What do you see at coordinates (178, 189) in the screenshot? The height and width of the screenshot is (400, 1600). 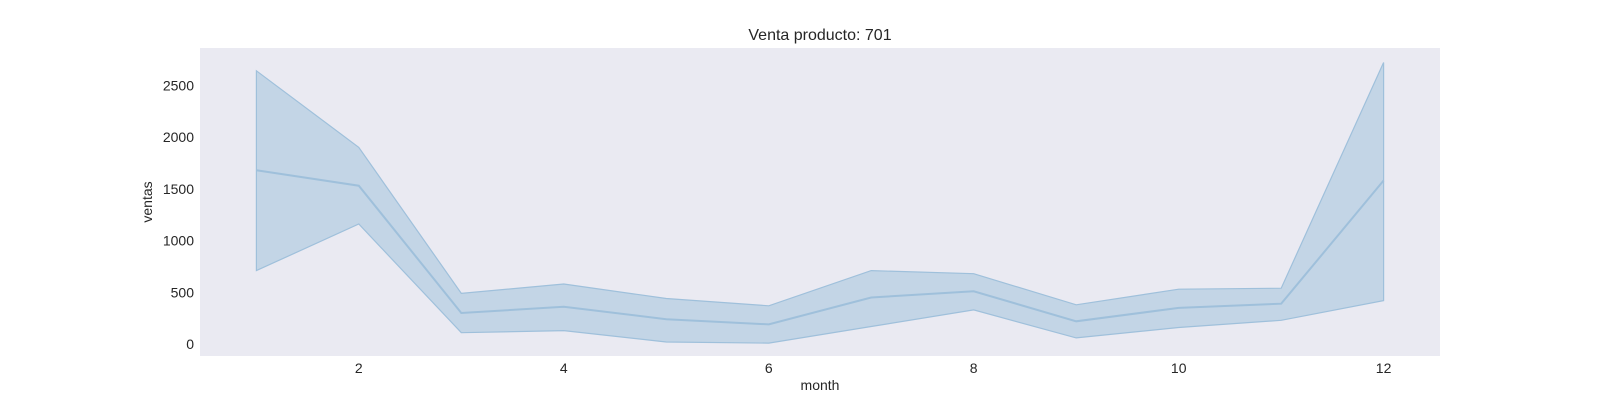 I see `y-tick-label: 1500` at bounding box center [178, 189].